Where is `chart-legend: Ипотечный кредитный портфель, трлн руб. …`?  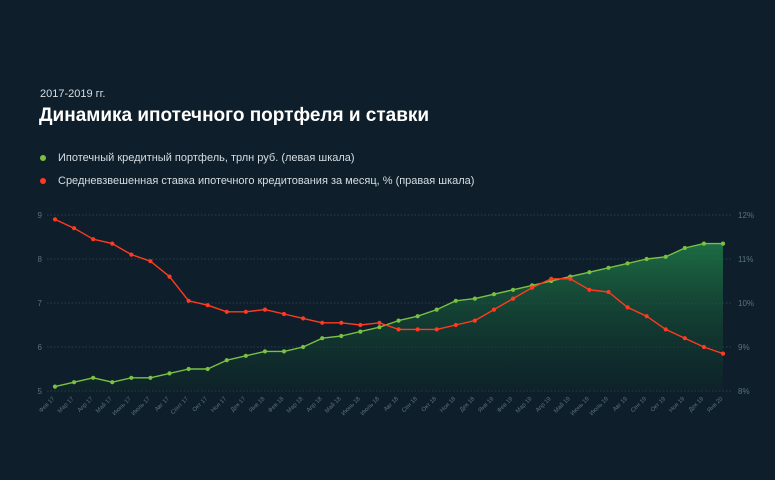
chart-legend: Ипотечный кредитный портфель, трлн руб. … is located at coordinates (257, 169).